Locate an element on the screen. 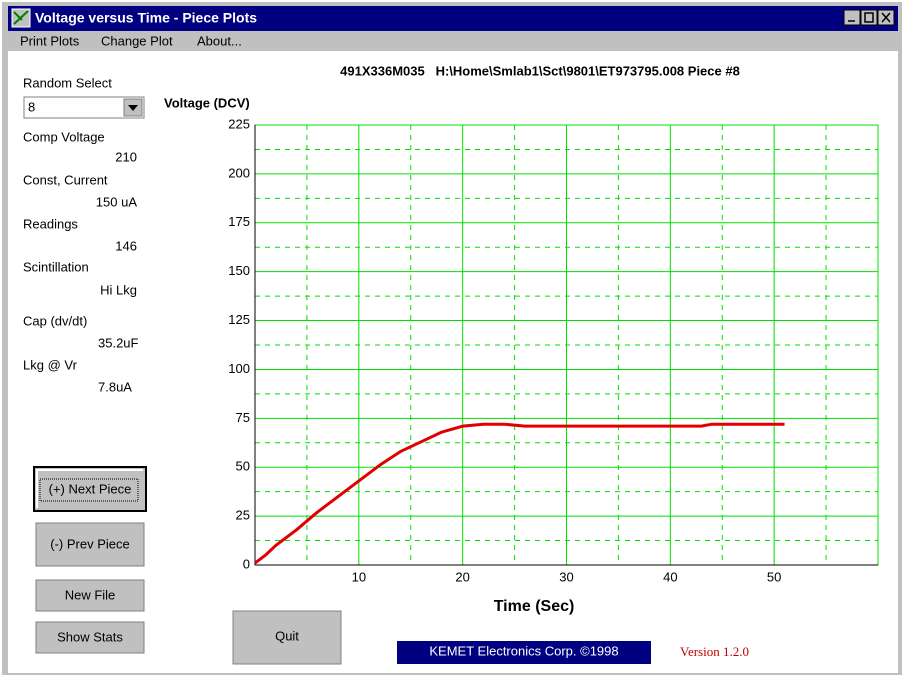 Image resolution: width=904 pixels, height=675 pixels. y-tick-label: 0 is located at coordinates (246, 563).